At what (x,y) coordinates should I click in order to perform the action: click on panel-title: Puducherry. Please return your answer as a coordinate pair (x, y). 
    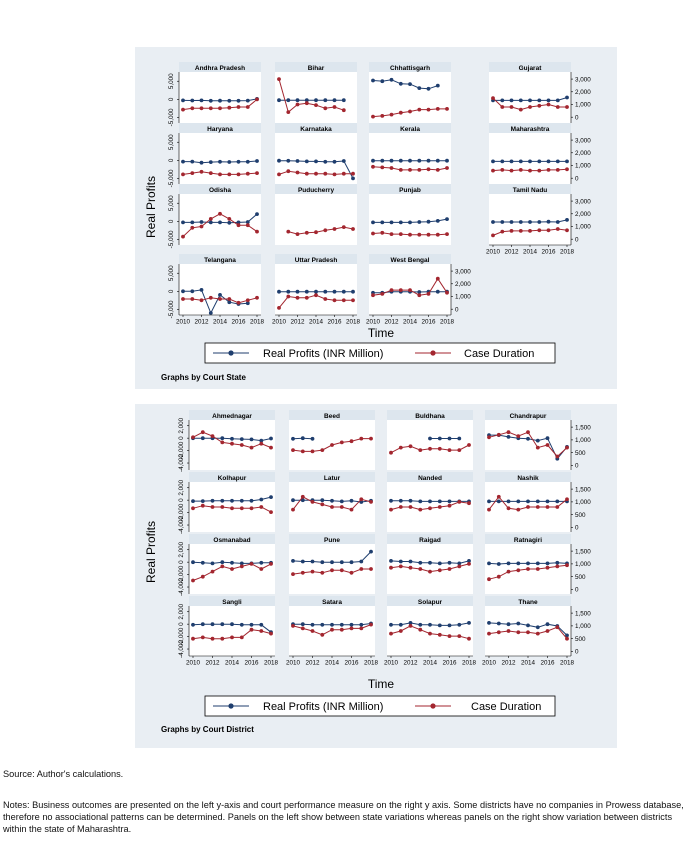
    Looking at the image, I should click on (316, 190).